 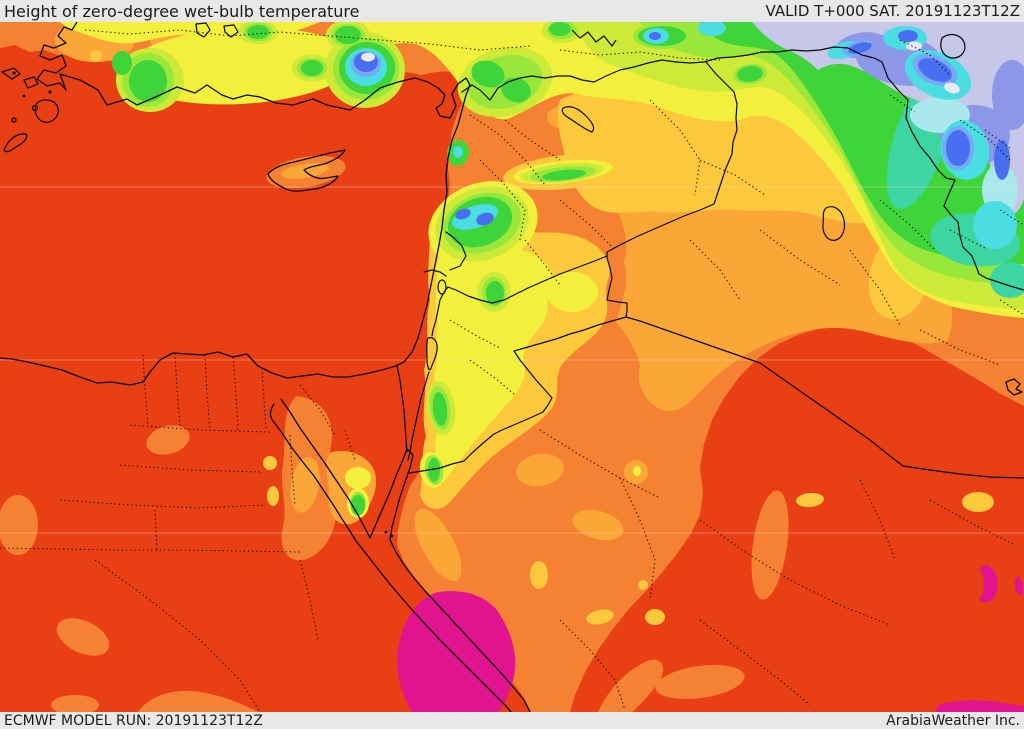 I want to click on contour-blue-lebanon, so click(x=485, y=219).